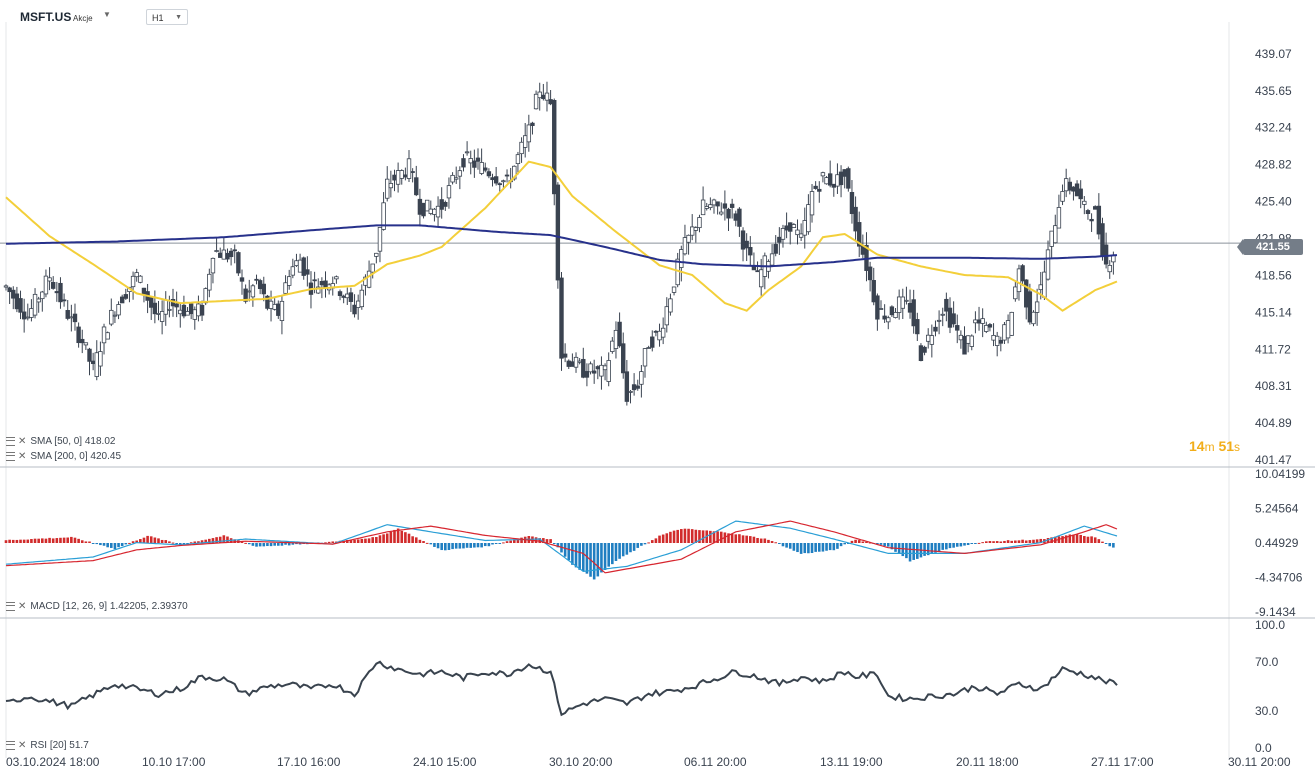  What do you see at coordinates (167, 17) in the screenshot?
I see `timeframe-select: H1 ▼` at bounding box center [167, 17].